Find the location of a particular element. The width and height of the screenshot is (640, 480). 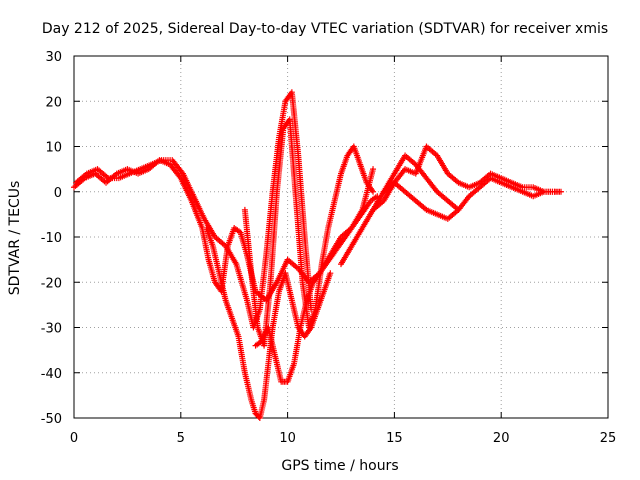

x-tick-label: 10 is located at coordinates (287, 438).